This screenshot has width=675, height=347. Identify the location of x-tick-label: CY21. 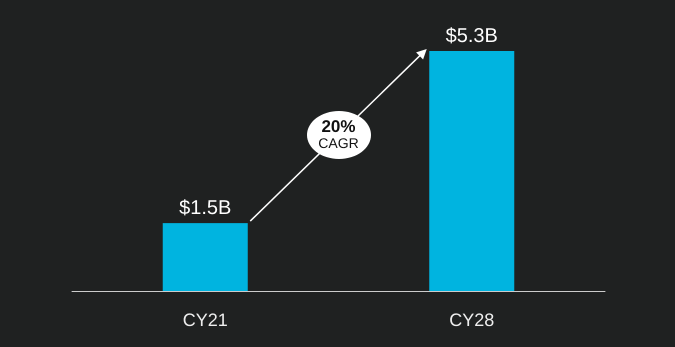
(205, 320).